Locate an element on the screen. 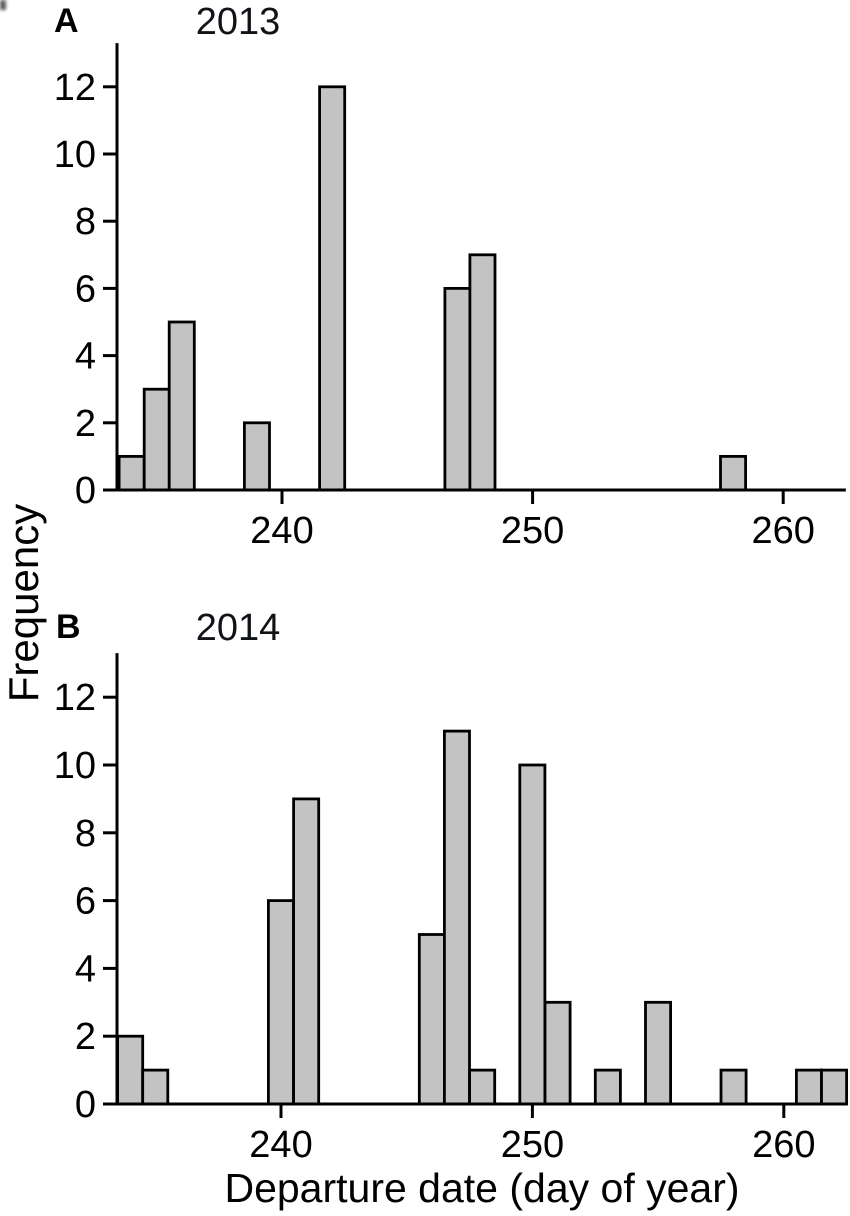 The image size is (850, 1216). panel-b-letter: B is located at coordinates (69, 627).